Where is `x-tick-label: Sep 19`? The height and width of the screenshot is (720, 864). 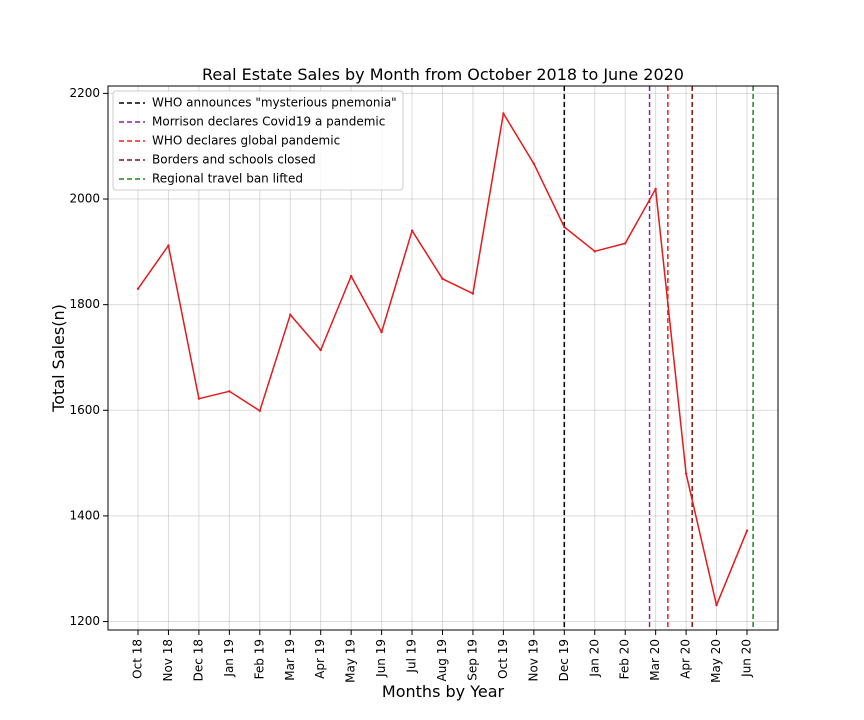
x-tick-label: Sep 19 is located at coordinates (472, 660).